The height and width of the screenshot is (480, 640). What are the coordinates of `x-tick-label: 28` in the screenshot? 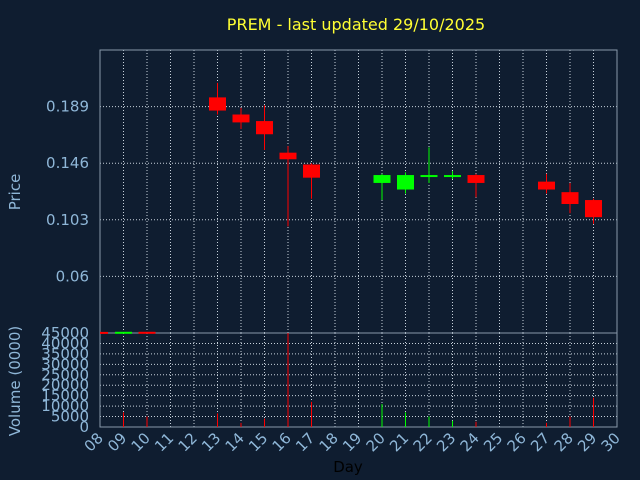 It's located at (564, 442).